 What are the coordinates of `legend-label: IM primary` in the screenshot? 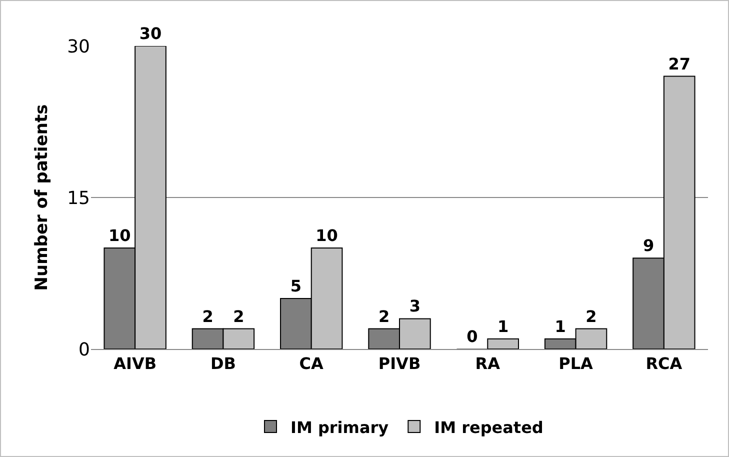 It's located at (340, 427).